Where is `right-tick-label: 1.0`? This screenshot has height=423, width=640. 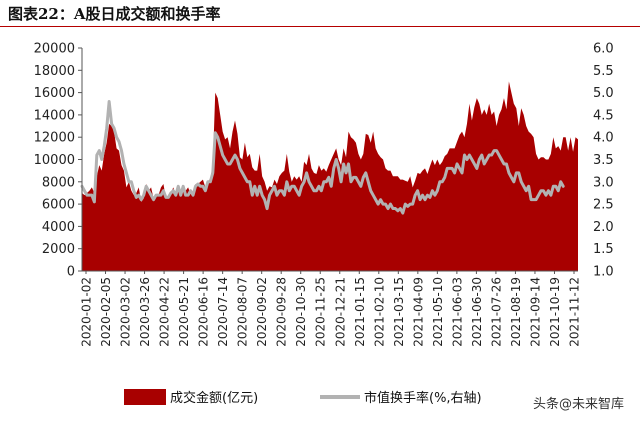
right-tick-label: 1.0 is located at coordinates (603, 272).